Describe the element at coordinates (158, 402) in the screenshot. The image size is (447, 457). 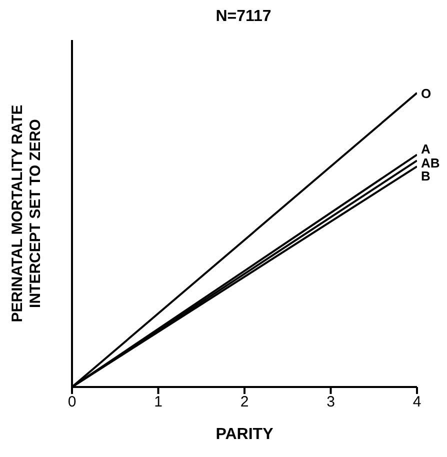
I see `x-tick-label: 1` at that location.